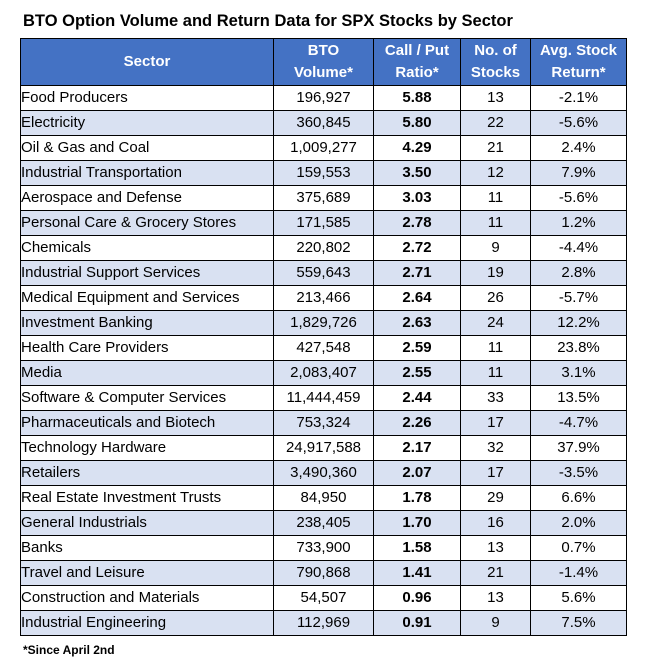  I want to click on cell-avg-return: -1.4%, so click(578, 573).